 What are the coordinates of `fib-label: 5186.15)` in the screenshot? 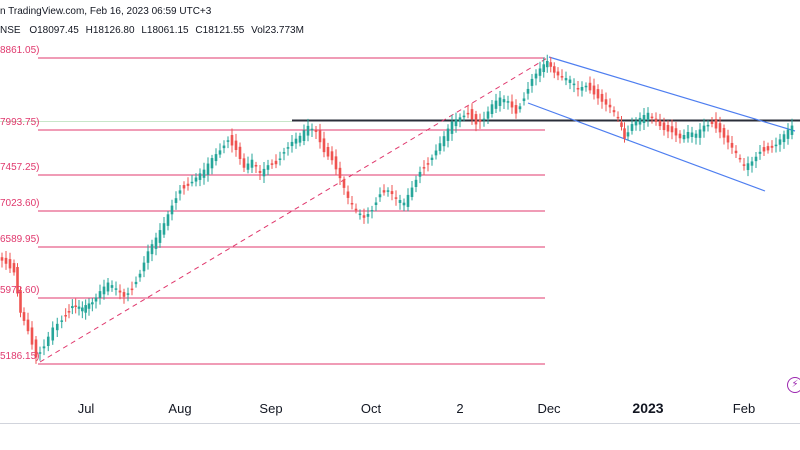 It's located at (19, 356).